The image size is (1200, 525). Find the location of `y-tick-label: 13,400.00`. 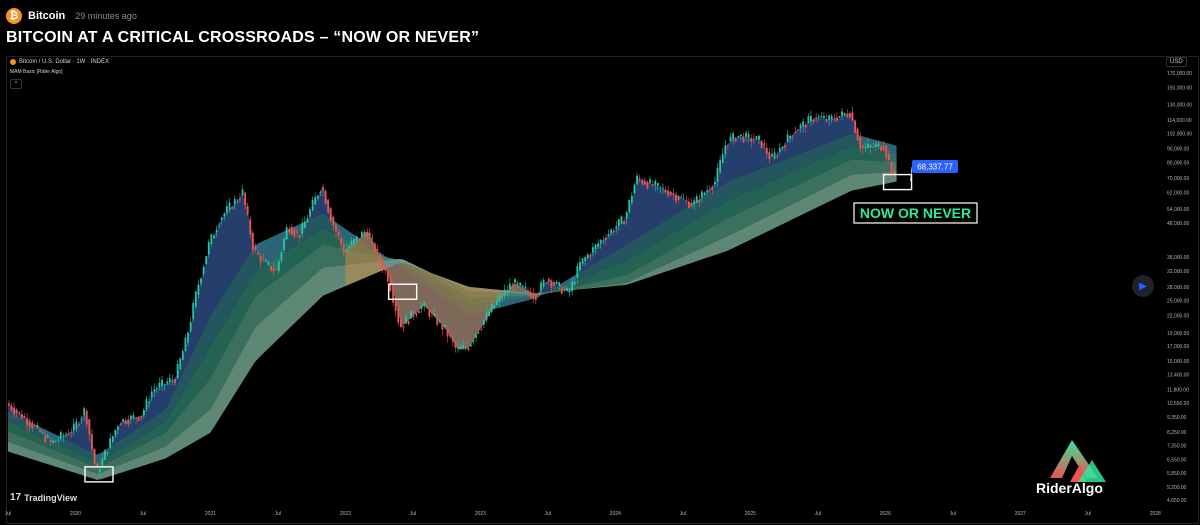

y-tick-label: 13,400.00 is located at coordinates (1178, 375).